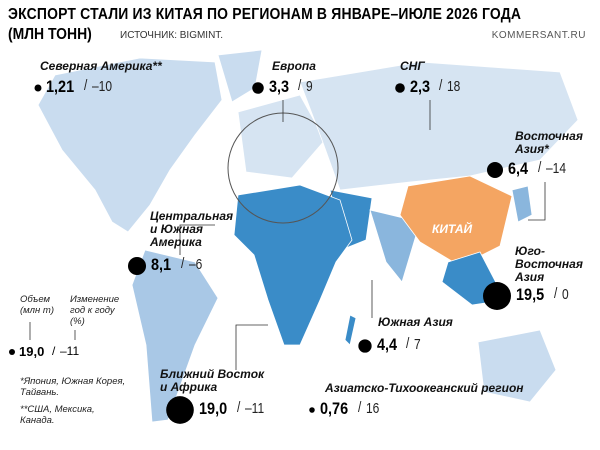 This screenshot has width=600, height=450. I want to click on region-name: Азиатско-Тихоокеанский регион, so click(424, 388).